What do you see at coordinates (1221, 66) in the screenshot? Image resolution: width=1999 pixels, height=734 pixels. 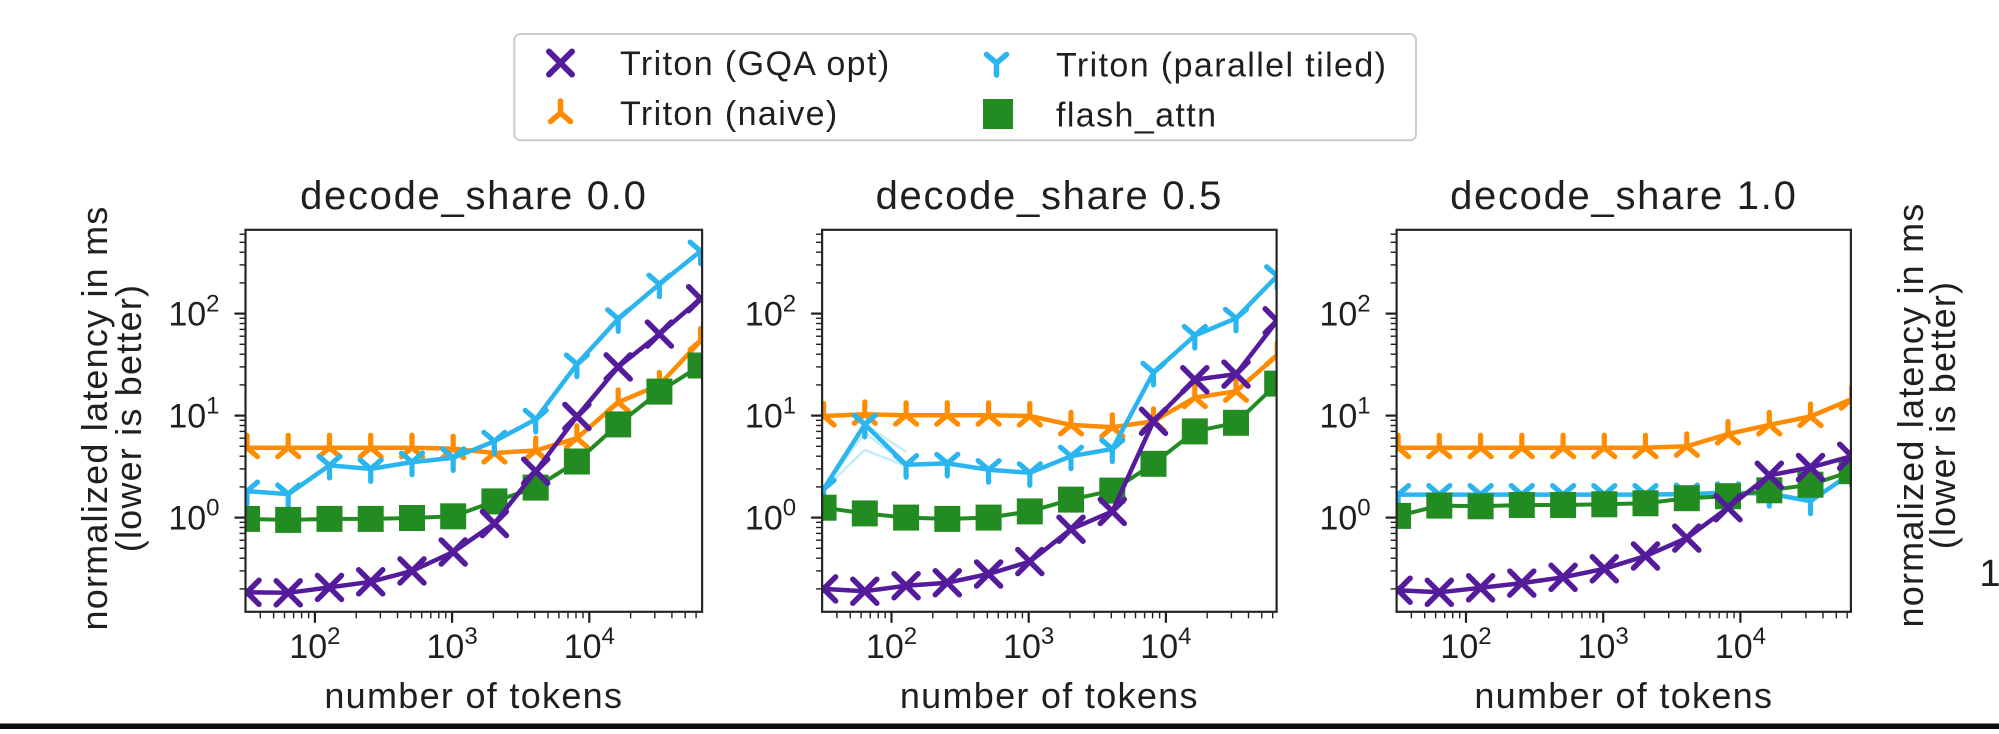 I see `svg-text: Triton (parallel tiled)` at bounding box center [1221, 66].